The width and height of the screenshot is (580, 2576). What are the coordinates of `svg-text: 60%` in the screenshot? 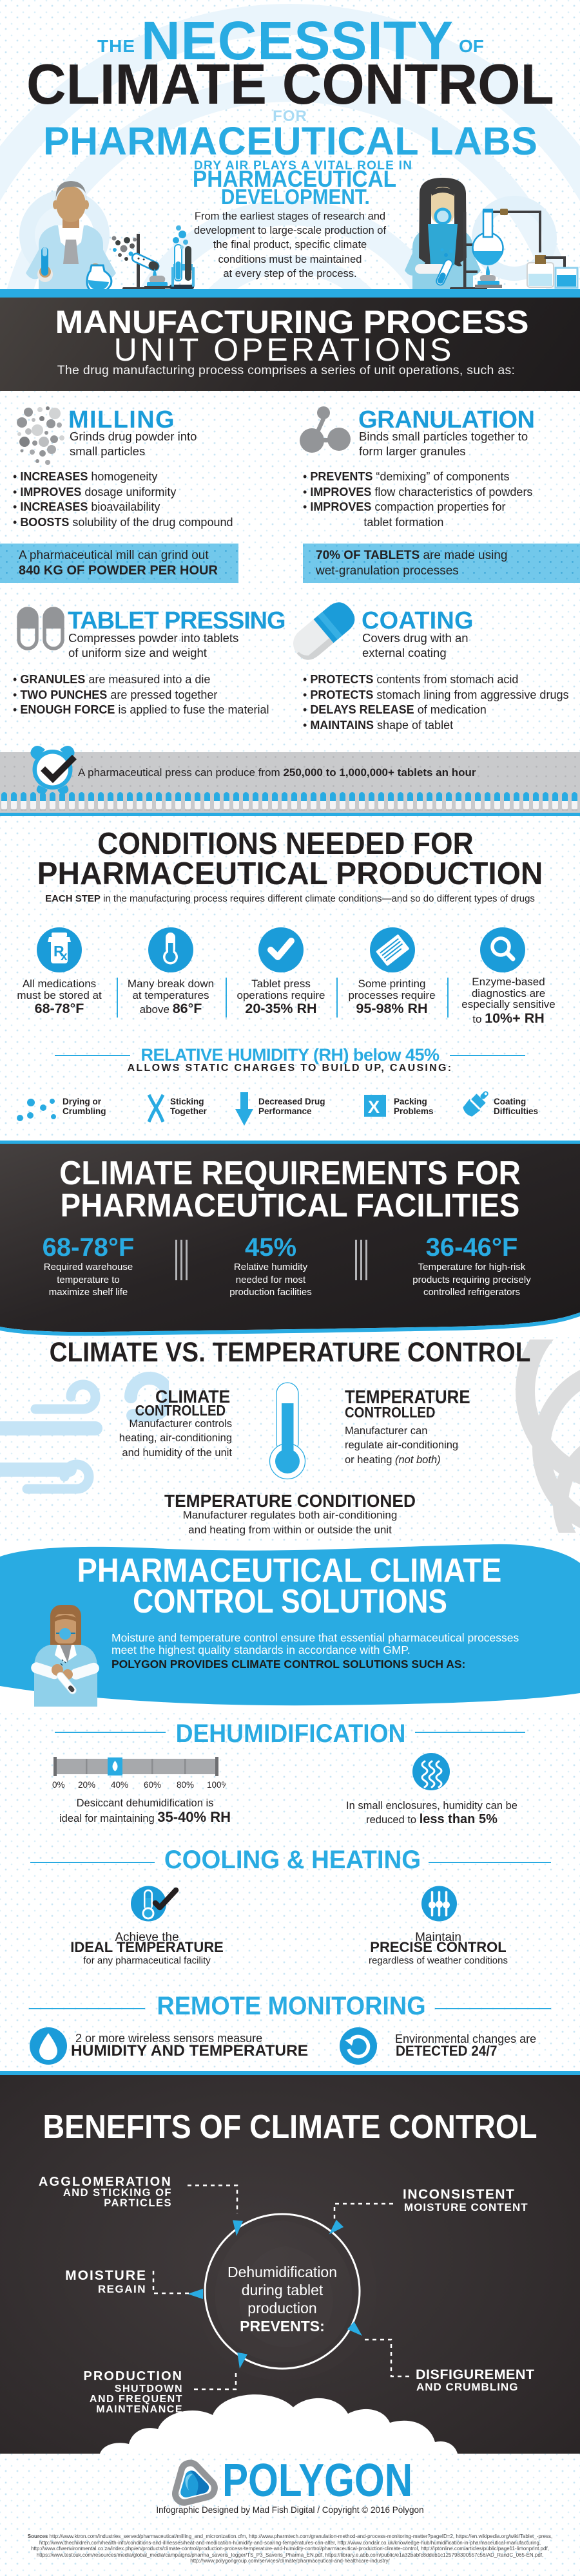 It's located at (152, 1785).